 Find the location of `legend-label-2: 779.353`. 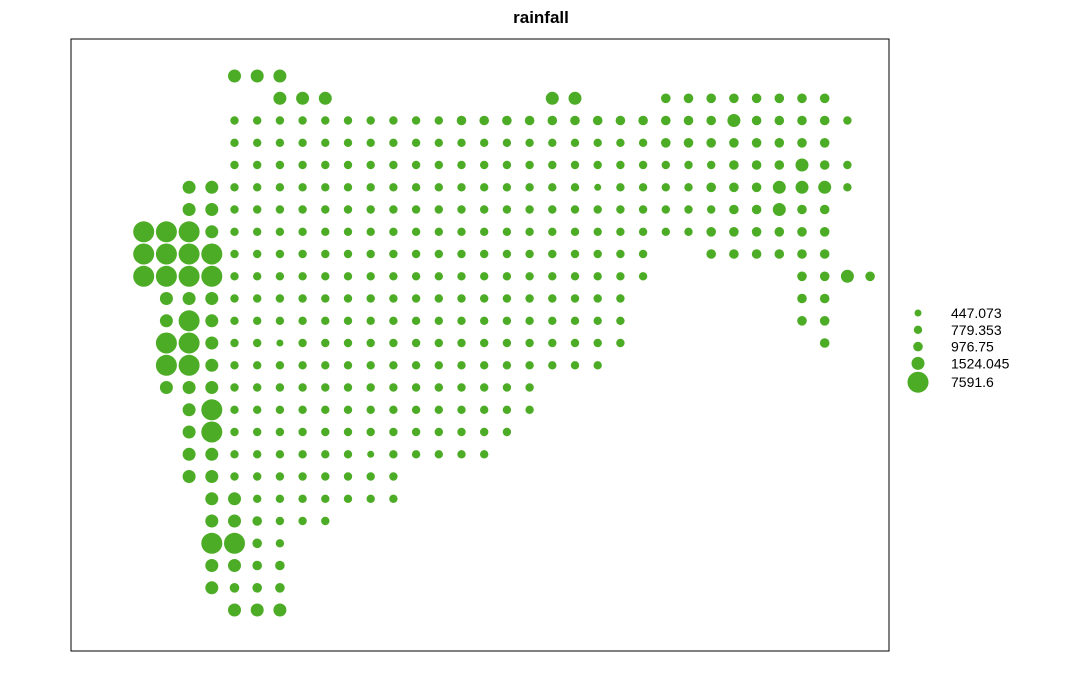

legend-label-2: 779.353 is located at coordinates (976, 330).